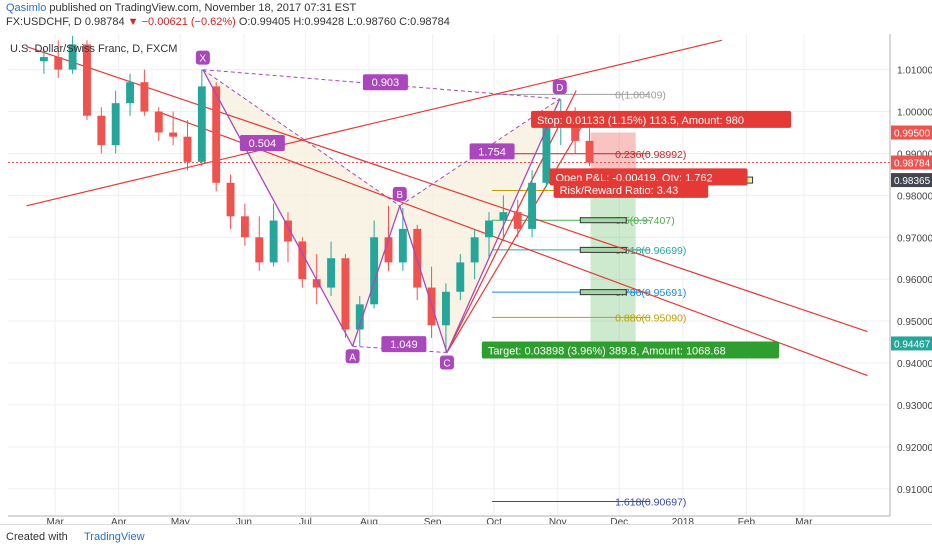  What do you see at coordinates (640, 121) in the screenshot?
I see `stop-label: Stop: 0.01133 (1.15%) 113.5, Amount: 980` at bounding box center [640, 121].